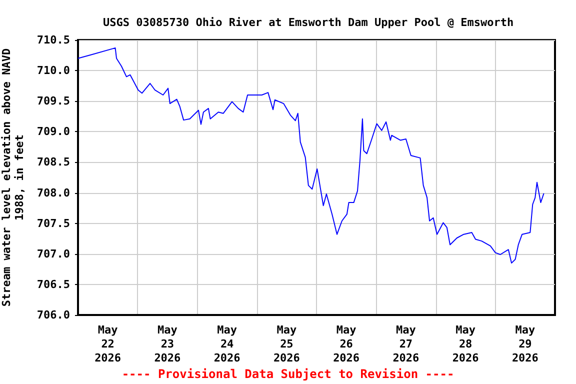 The height and width of the screenshot is (384, 576). Describe the element at coordinates (346, 344) in the screenshot. I see `x-tick-label: May 26 2026` at that location.